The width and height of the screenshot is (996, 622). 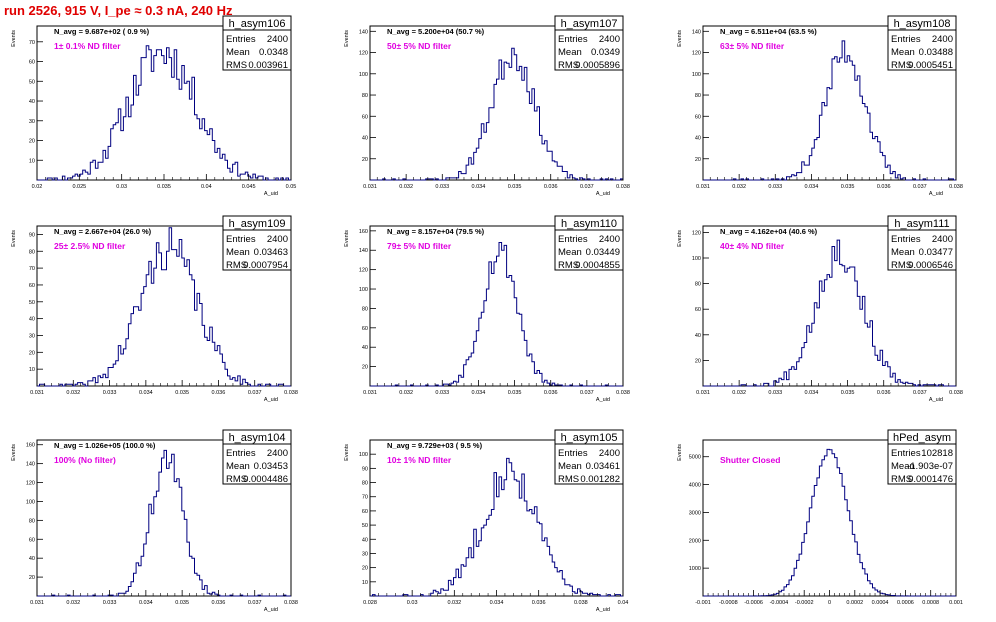 I want to click on x-tick-label: 0.037, so click(x=920, y=393).